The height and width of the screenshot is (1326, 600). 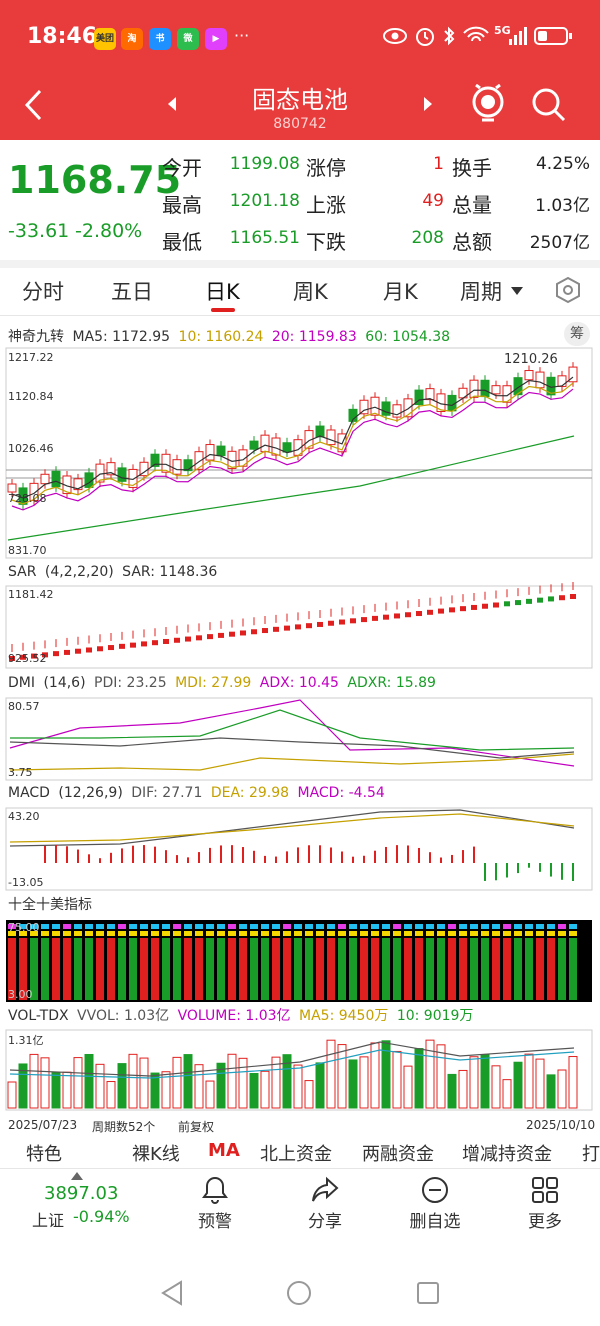 What do you see at coordinates (182, 242) in the screenshot?
I see `low-label: 最低` at bounding box center [182, 242].